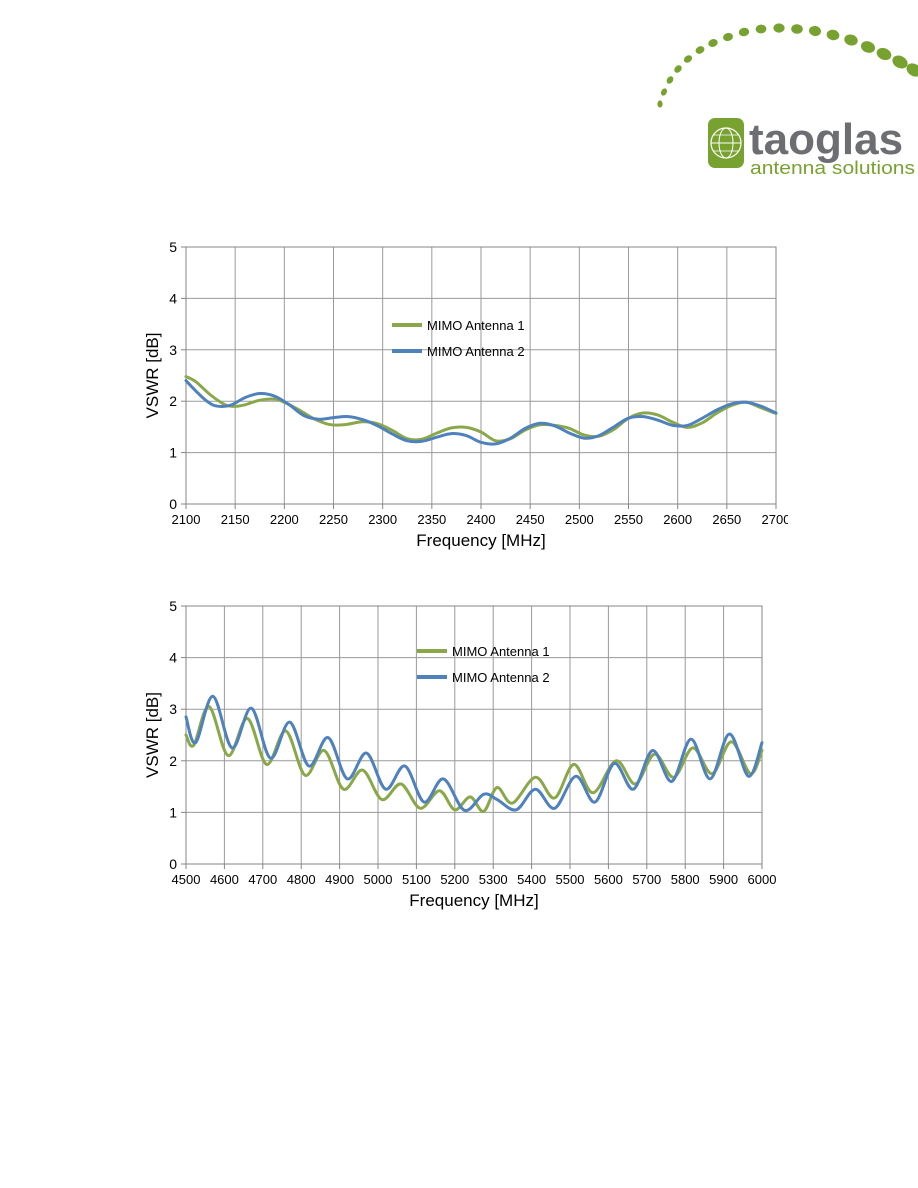 The width and height of the screenshot is (918, 1188). What do you see at coordinates (570, 879) in the screenshot?
I see `chart1-x-tick-label: 5500` at bounding box center [570, 879].